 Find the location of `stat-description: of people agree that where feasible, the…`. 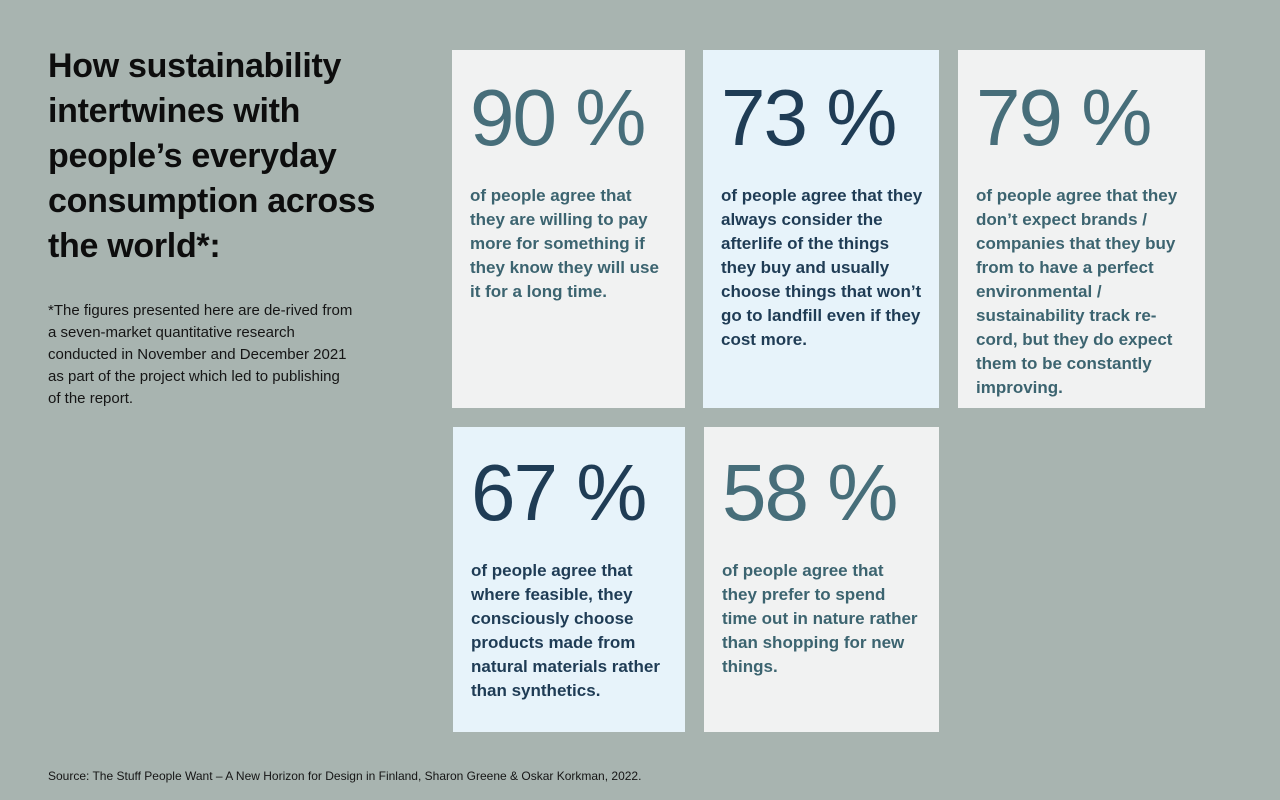

stat-description: of people agree that where feasible, the… is located at coordinates (565, 630).